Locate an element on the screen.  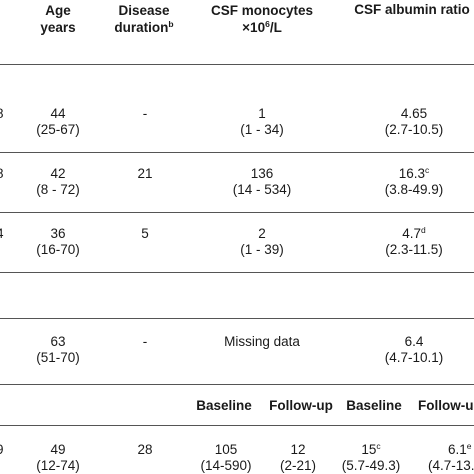
row4-age: 63 (51-70) is located at coordinates (58, 349).